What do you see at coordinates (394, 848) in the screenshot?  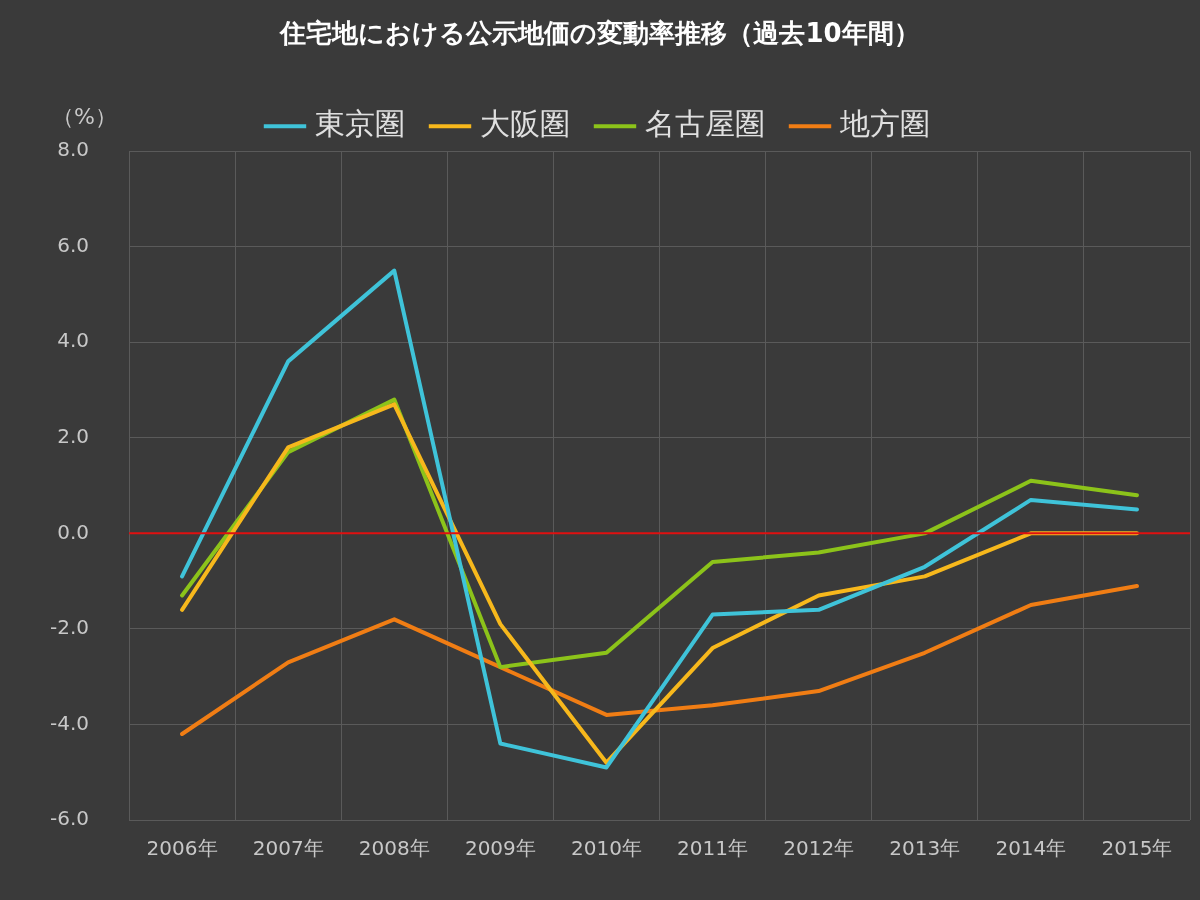 I see `x-tick-label: 2008年` at bounding box center [394, 848].